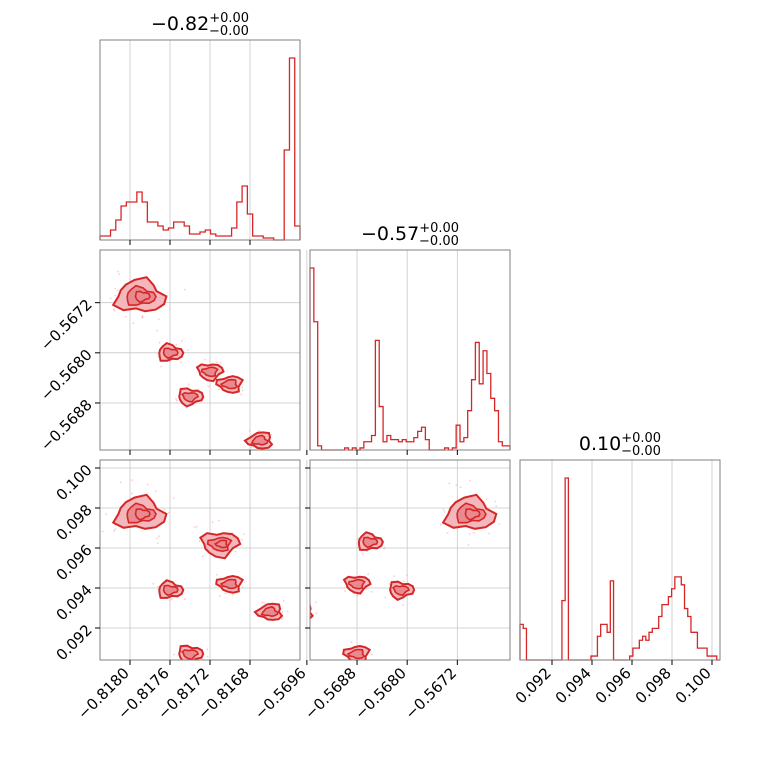 The width and height of the screenshot is (760, 765). I want to click on tick-label-y-p3-0: 0.092, so click(74, 642).